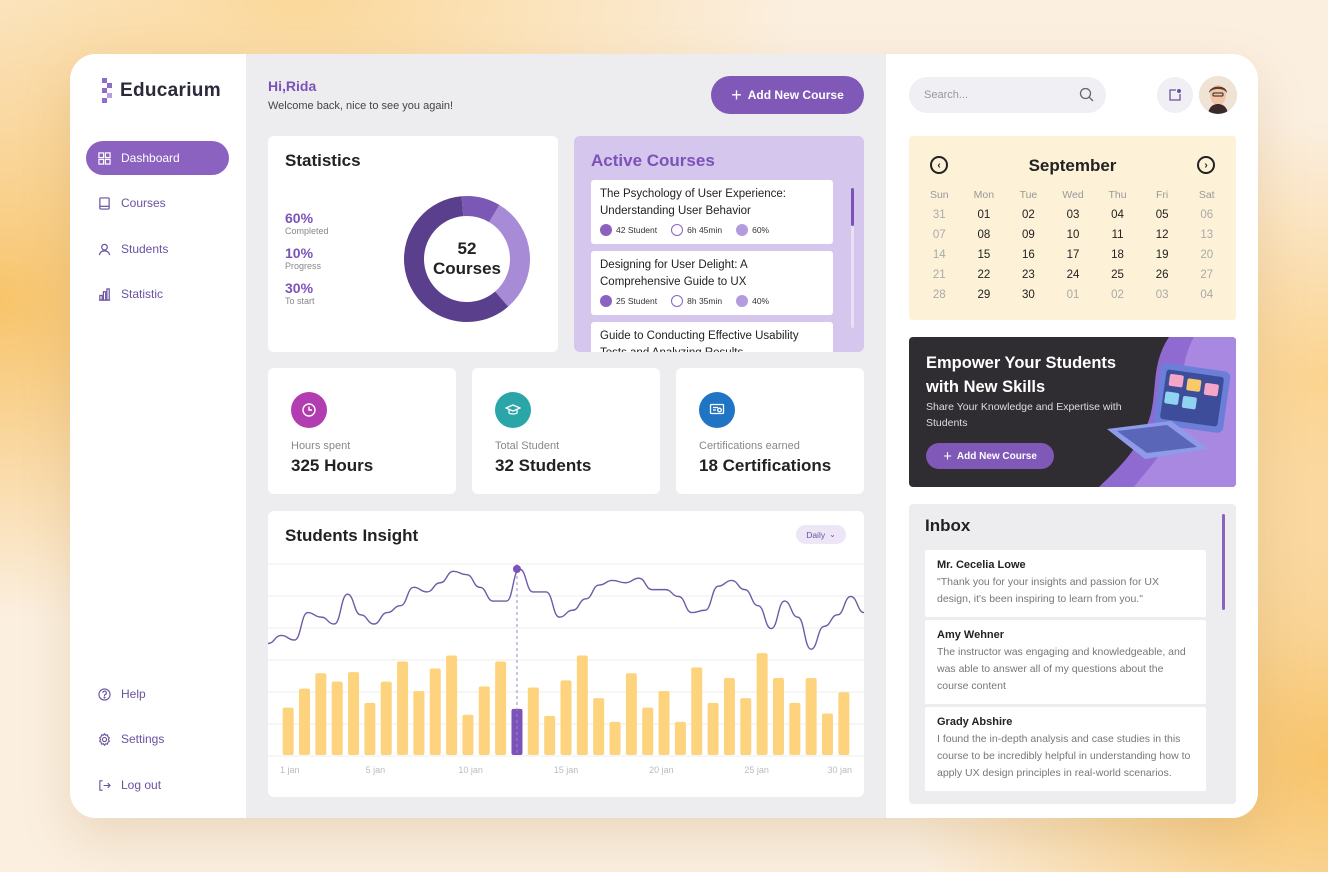 This screenshot has width=1328, height=872. Describe the element at coordinates (157, 694) in the screenshot. I see `nav-help: Help` at that location.